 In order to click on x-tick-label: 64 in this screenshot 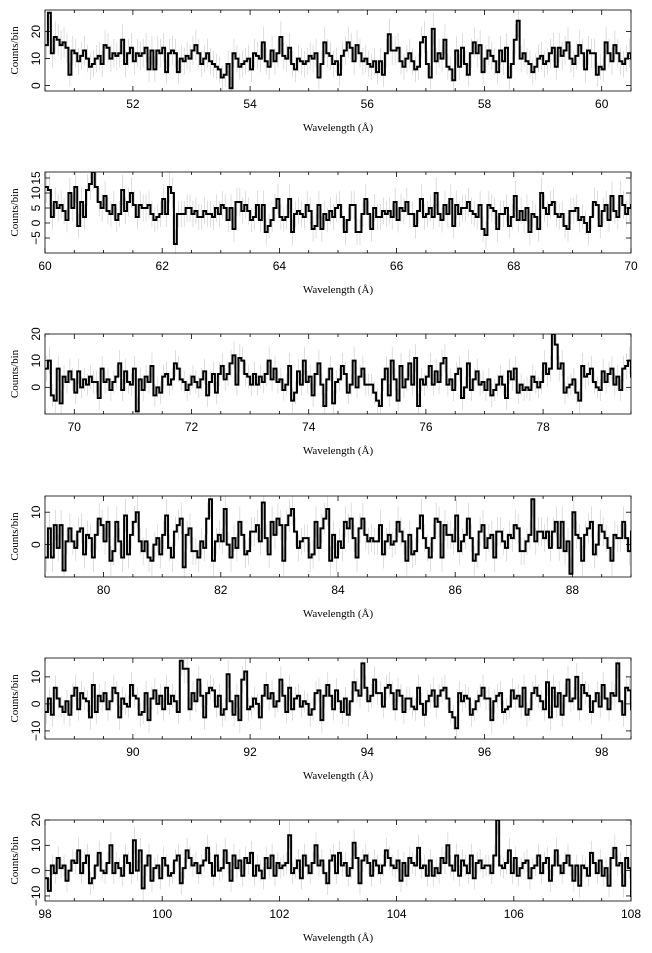, I will do `click(280, 266)`.